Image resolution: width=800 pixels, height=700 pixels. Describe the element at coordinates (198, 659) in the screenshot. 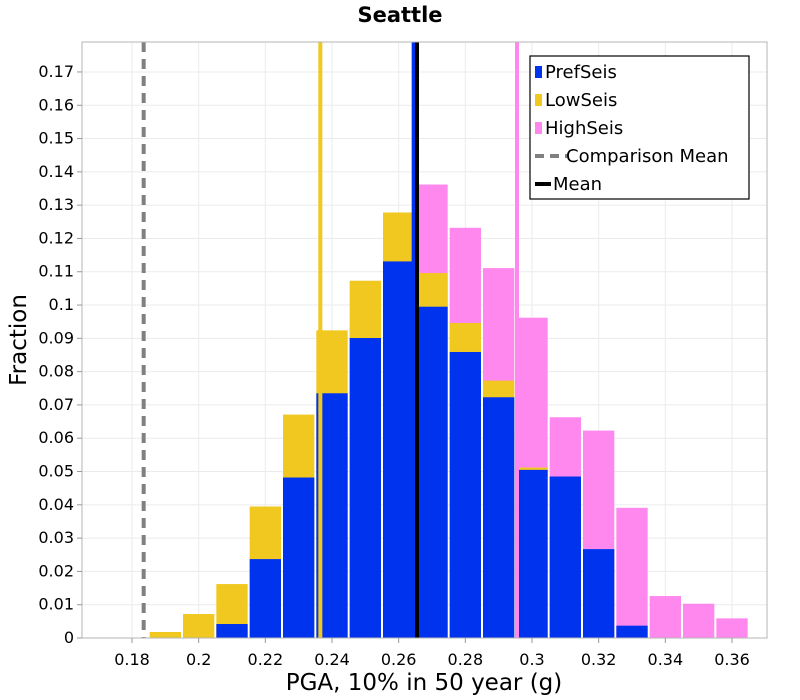

I see `x-tick-label: 0.2` at that location.